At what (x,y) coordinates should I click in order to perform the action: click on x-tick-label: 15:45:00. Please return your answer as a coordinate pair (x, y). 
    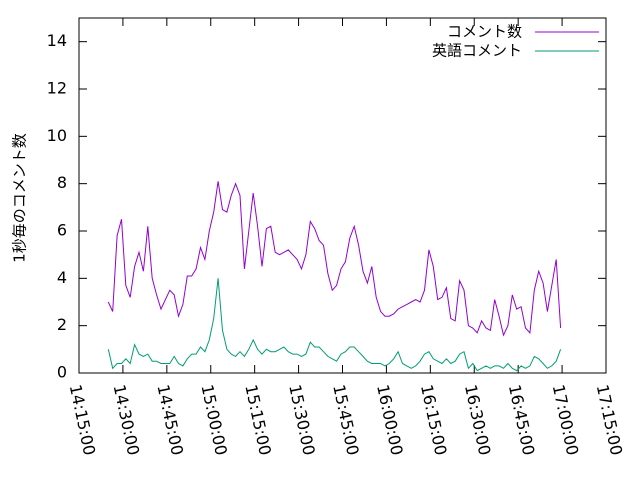
    Looking at the image, I should click on (346, 420).